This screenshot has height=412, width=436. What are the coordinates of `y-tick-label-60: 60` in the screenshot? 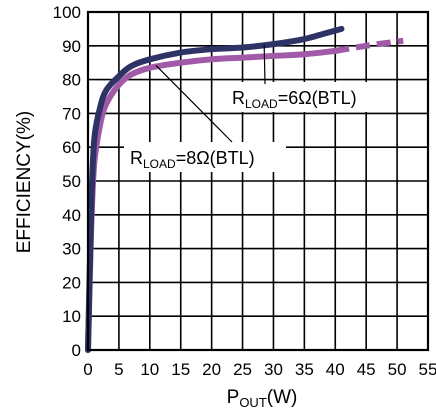 It's located at (71, 147).